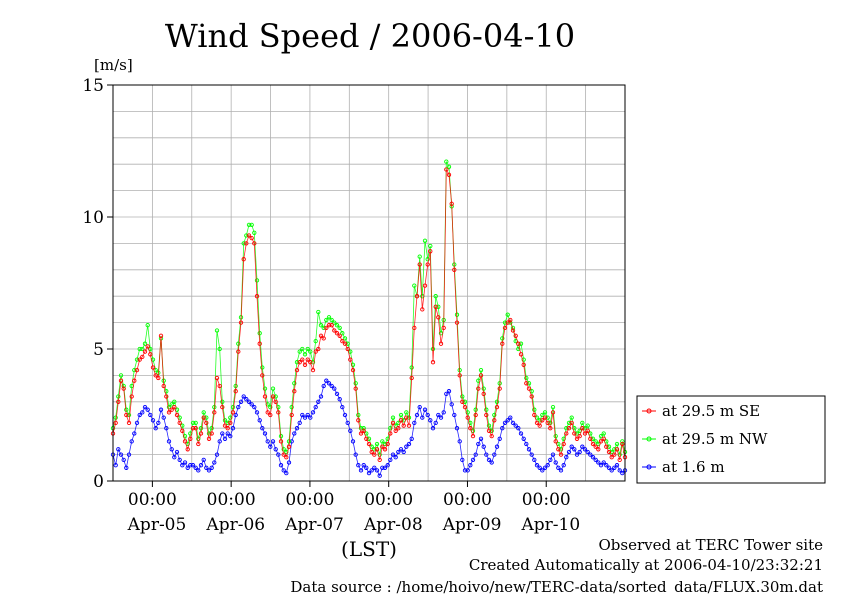 Image resolution: width=842 pixels, height=595 pixels. I want to click on x-day-label: Apr-09, so click(472, 525).